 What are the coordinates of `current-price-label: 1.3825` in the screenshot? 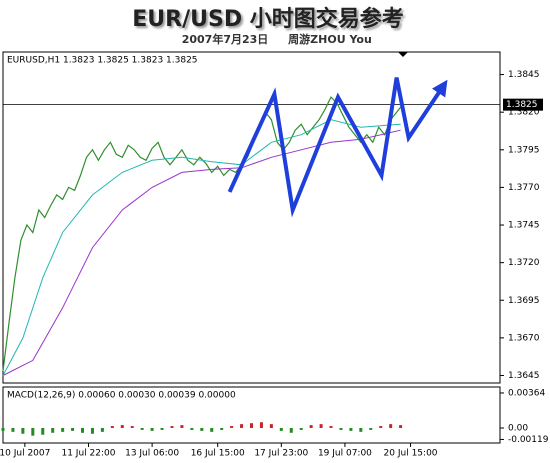 It's located at (522, 105).